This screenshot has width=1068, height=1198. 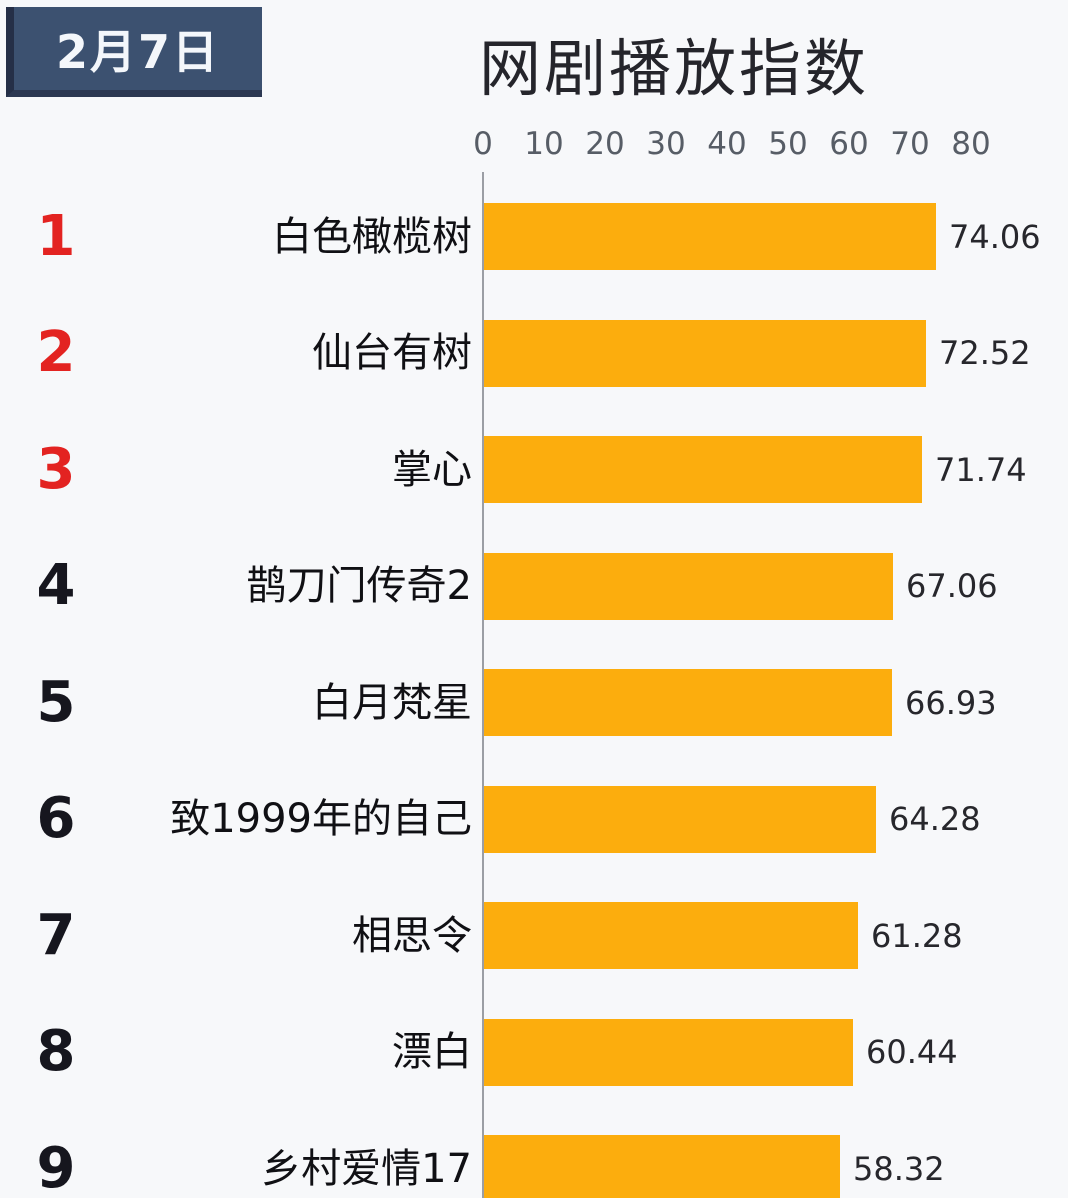 What do you see at coordinates (56, 818) in the screenshot?
I see `rank-number: 6` at bounding box center [56, 818].